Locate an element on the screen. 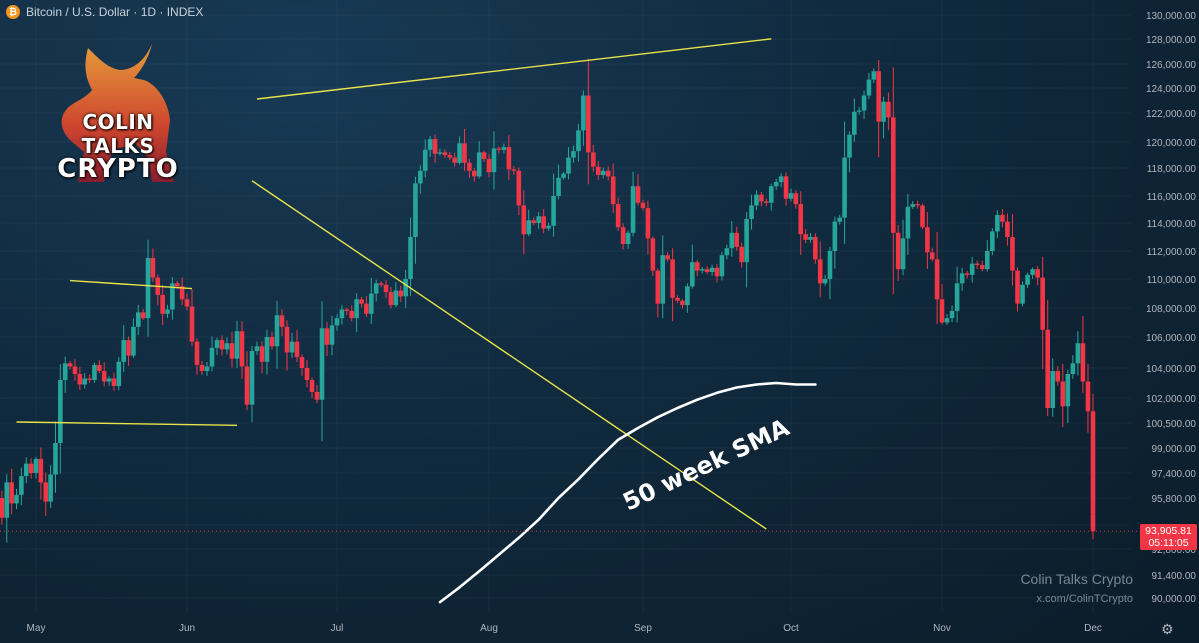 The width and height of the screenshot is (1199, 643). y-tick-label: 104,000.00 is located at coordinates (1171, 369).